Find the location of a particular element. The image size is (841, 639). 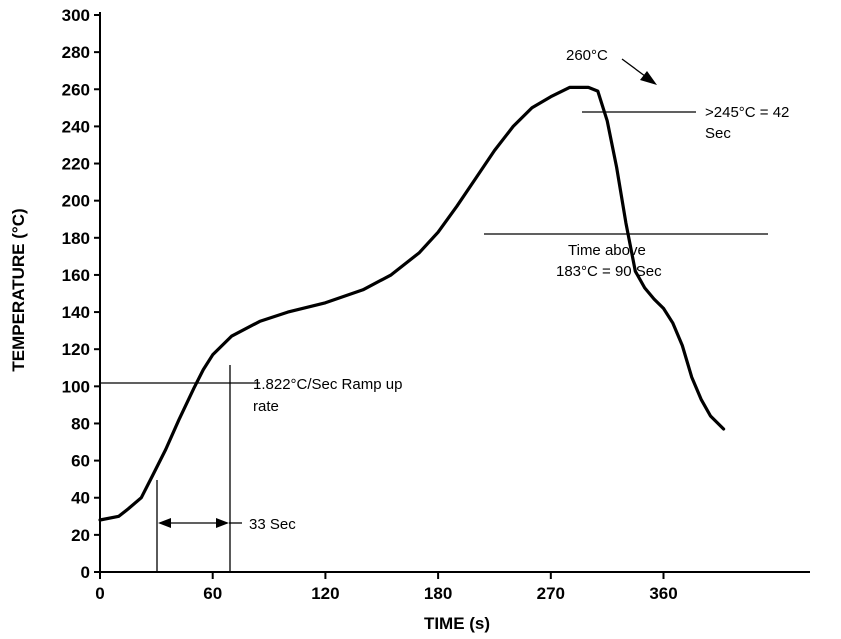

x-axis-title: TIME (s) is located at coordinates (457, 623).